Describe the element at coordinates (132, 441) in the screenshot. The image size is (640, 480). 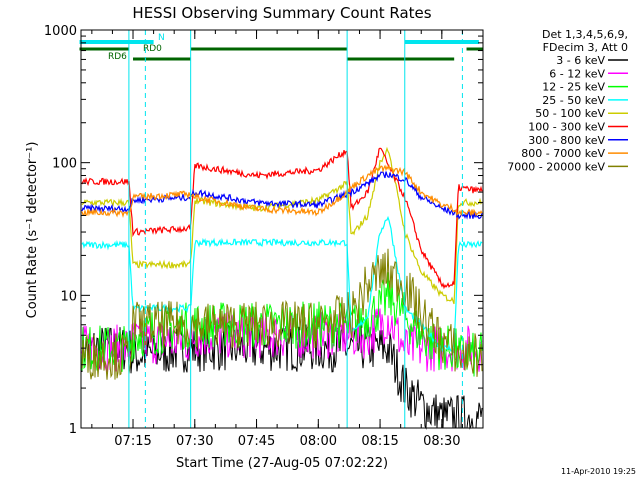
I see `x-tick-label: 07:15` at that location.